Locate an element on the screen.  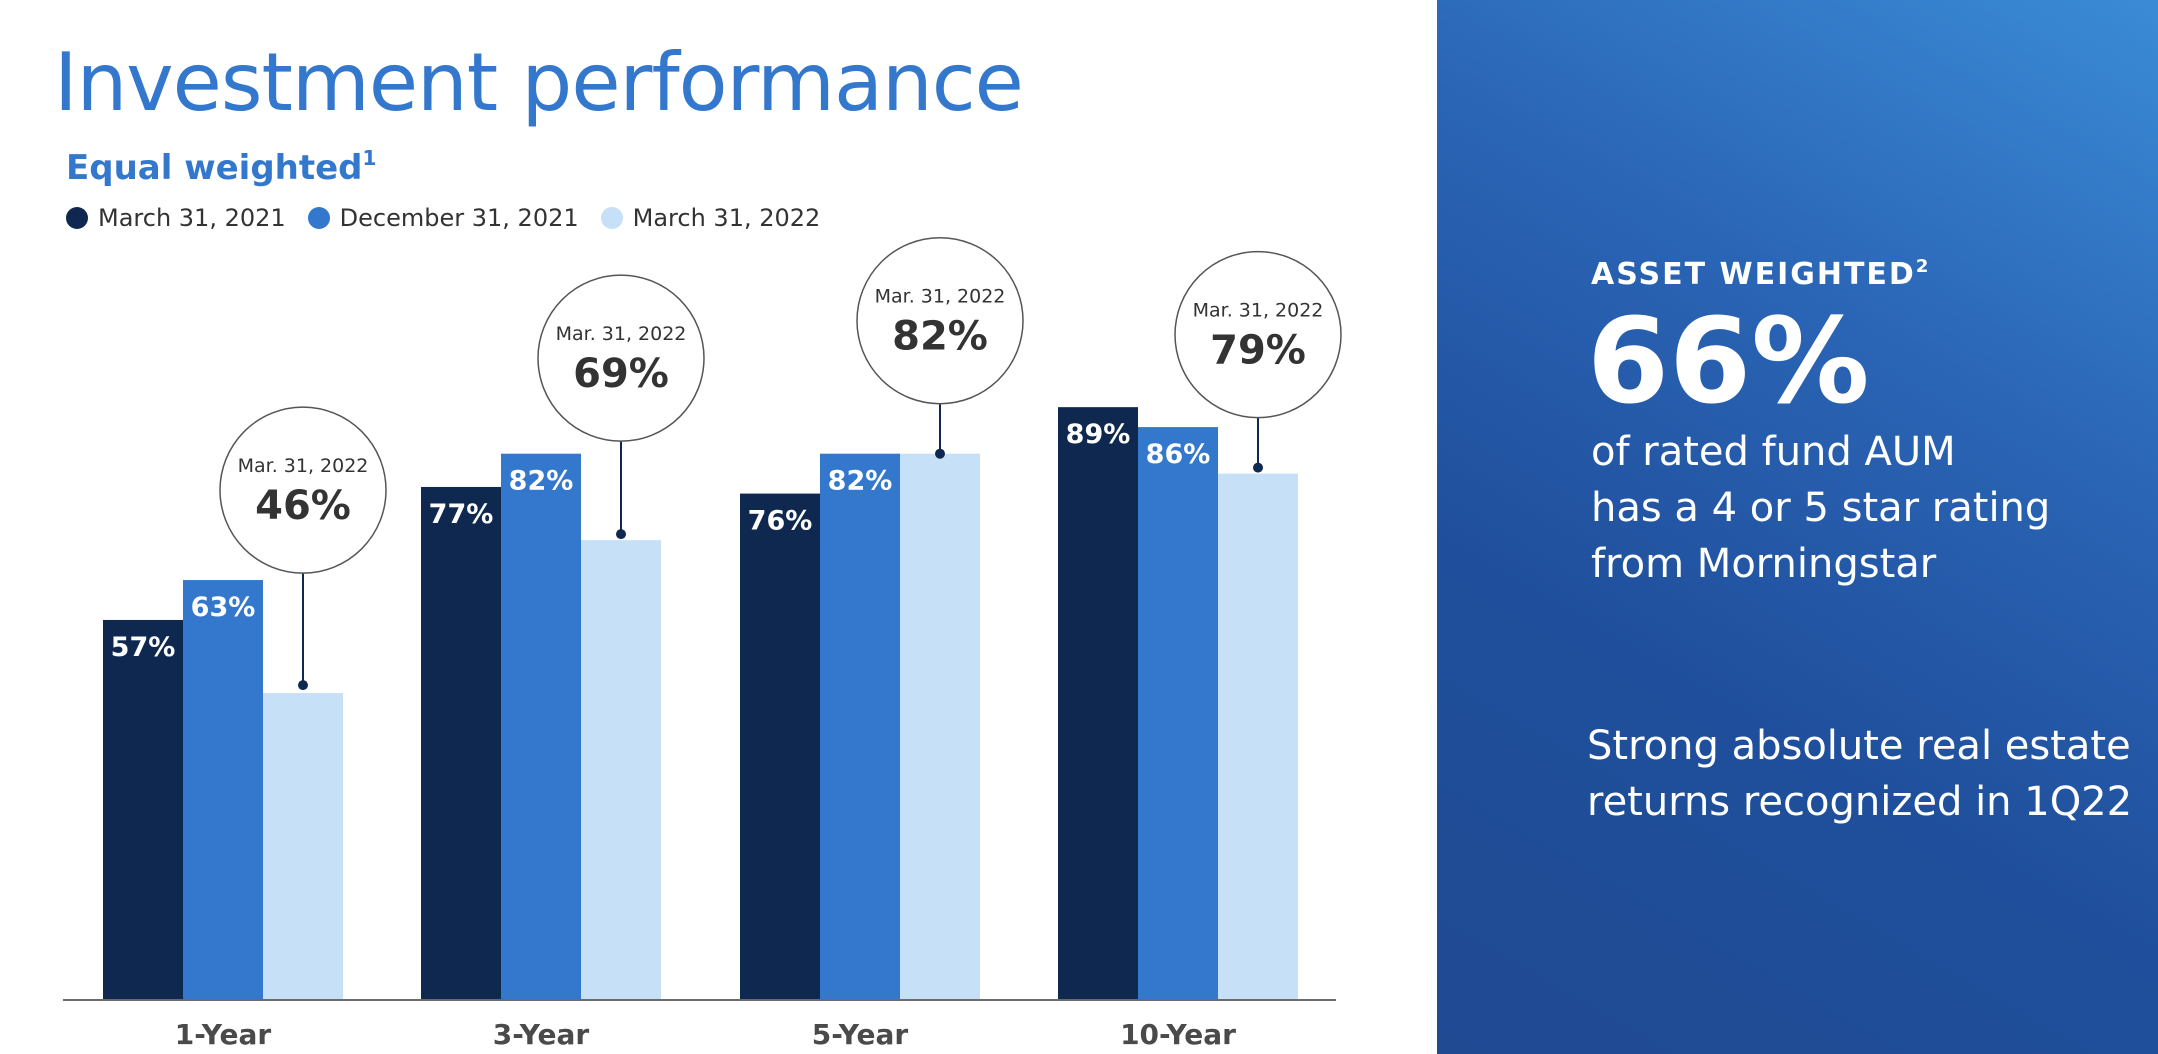
bar-5-year-march-31-2022 is located at coordinates (940, 726).